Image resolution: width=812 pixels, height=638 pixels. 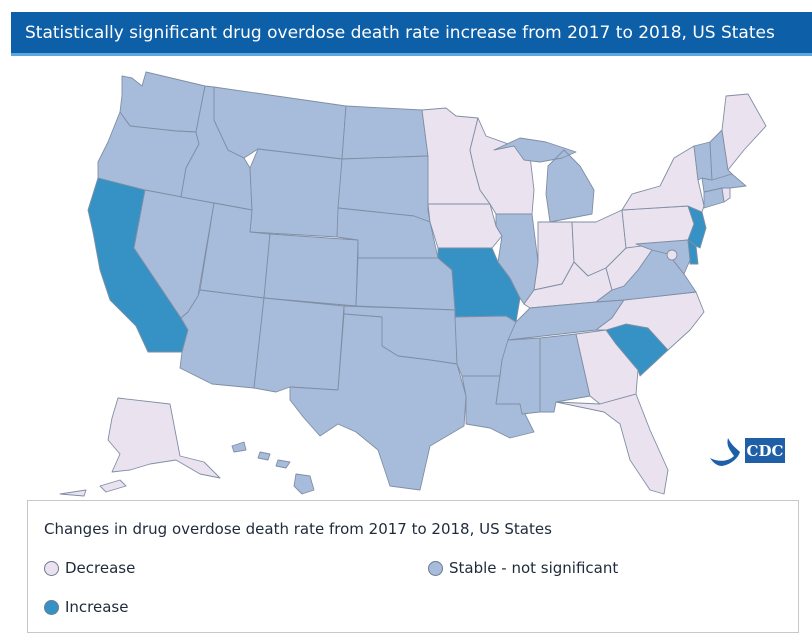 I want to click on state-mt, so click(x=280, y=123).